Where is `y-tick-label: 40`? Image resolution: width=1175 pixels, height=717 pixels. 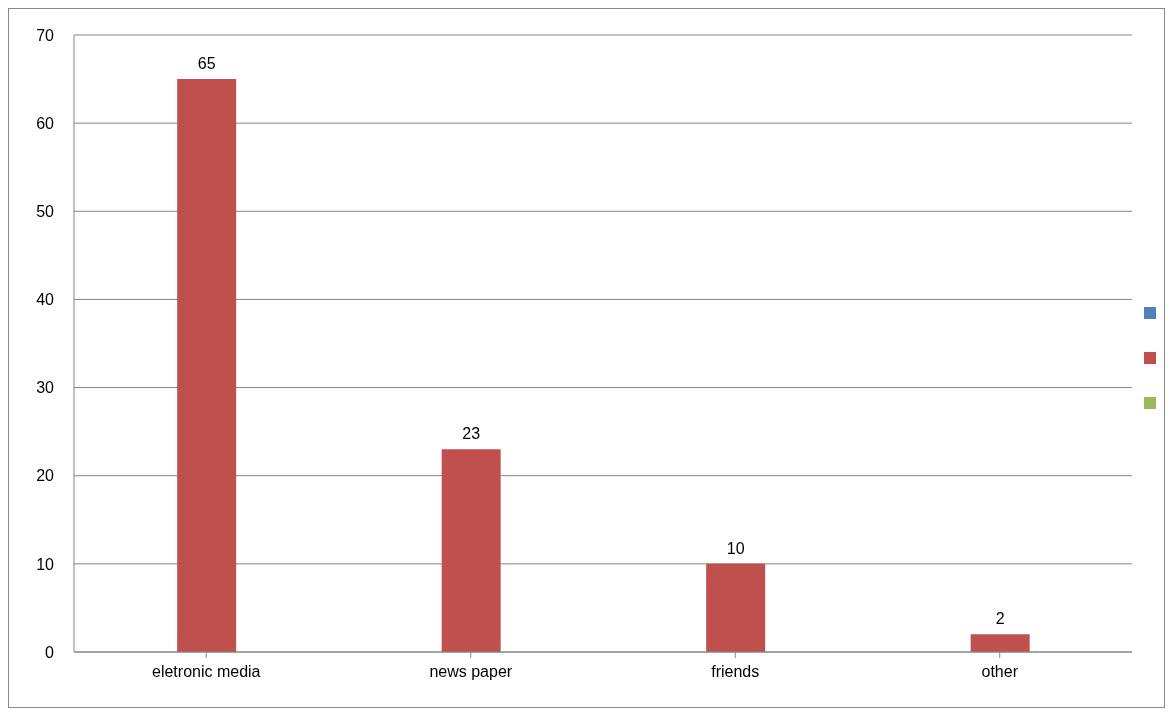 y-tick-label: 40 is located at coordinates (45, 300).